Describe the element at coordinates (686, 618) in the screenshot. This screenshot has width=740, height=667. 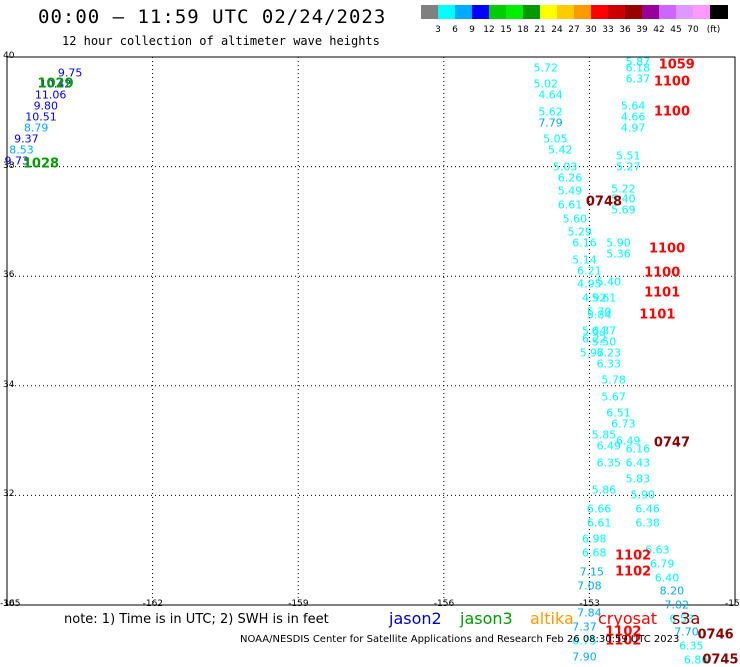
I see `satellite-s3a: s3a` at that location.